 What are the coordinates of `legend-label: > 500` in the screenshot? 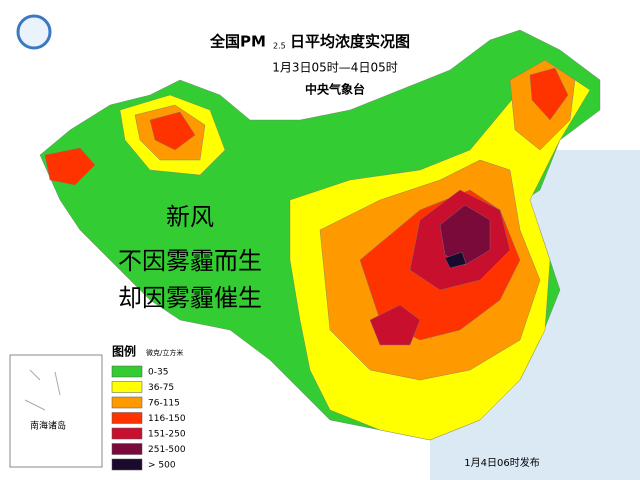 It's located at (162, 466).